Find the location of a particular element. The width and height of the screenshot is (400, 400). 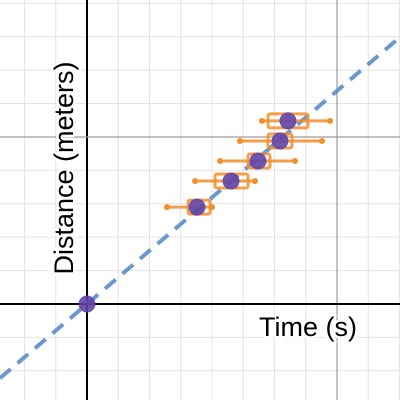

y-axis-label: Distance (meters) is located at coordinates (64, 167).